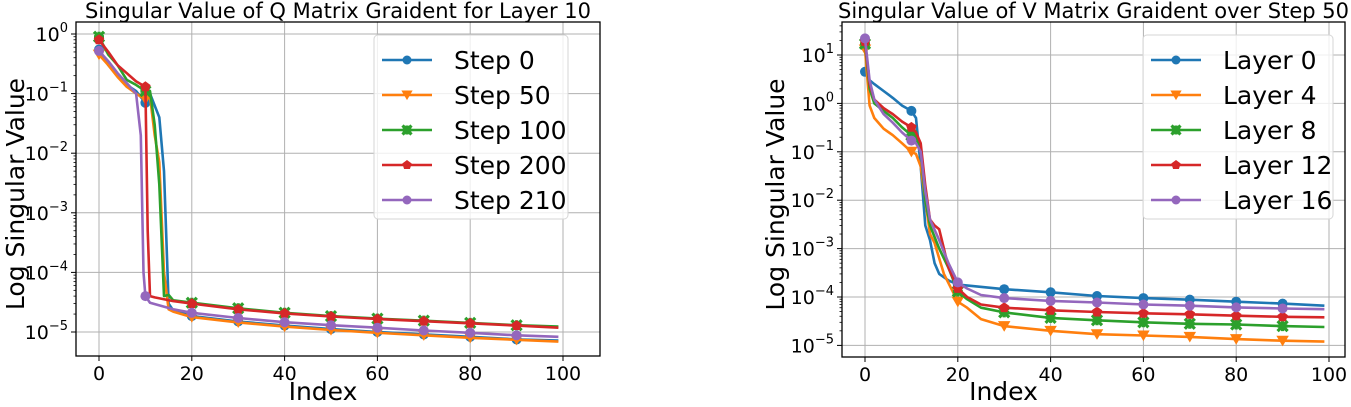 This screenshot has height=407, width=1351. I want to click on legend-item: Layer 8, so click(1234, 130).